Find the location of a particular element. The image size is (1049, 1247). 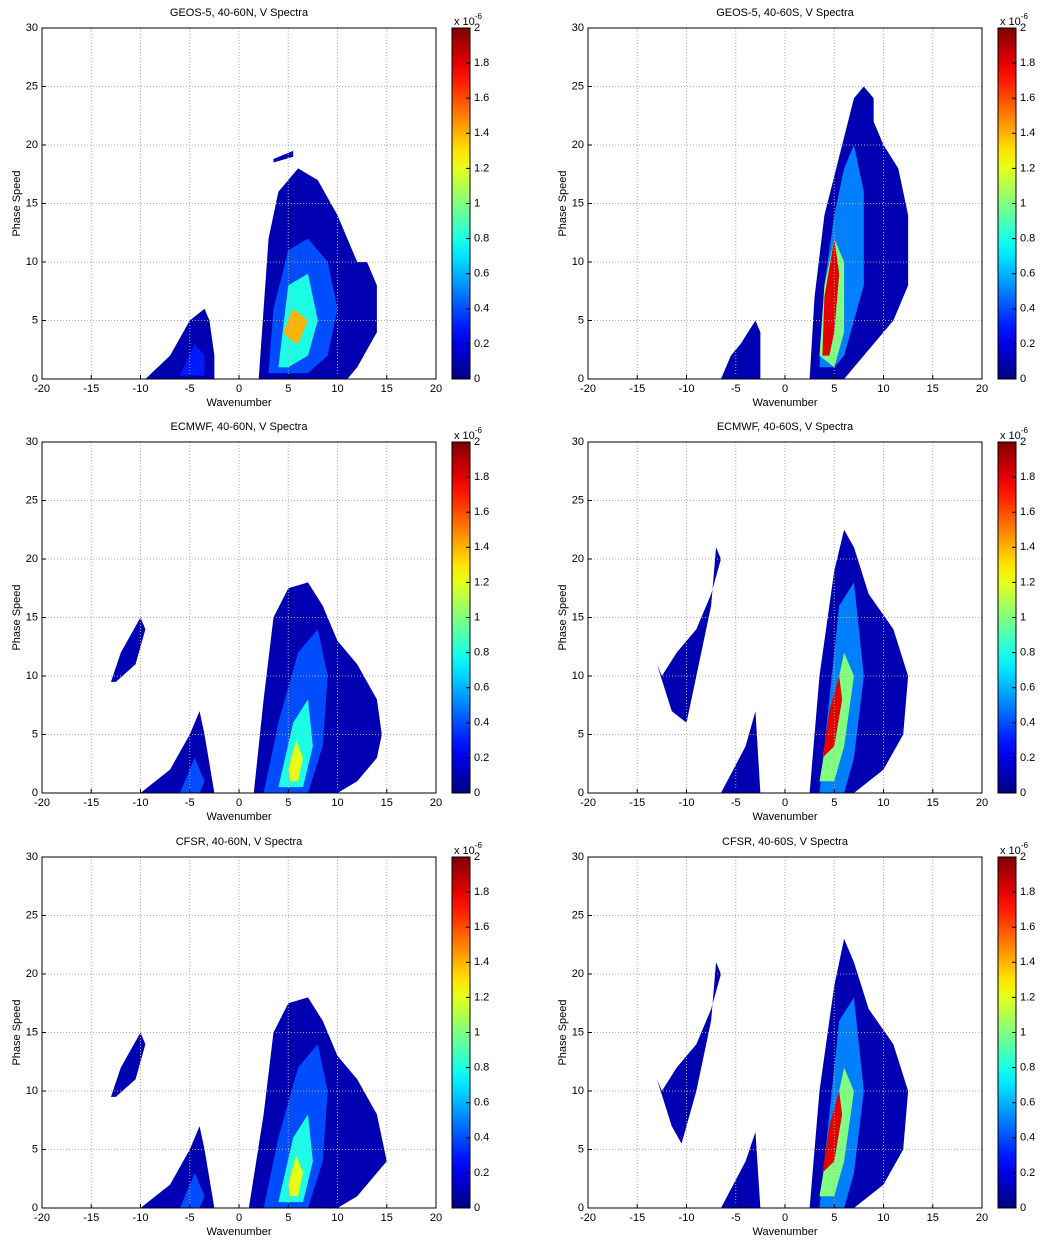

colorbar-exponent: -6 is located at coordinates (479, 16).